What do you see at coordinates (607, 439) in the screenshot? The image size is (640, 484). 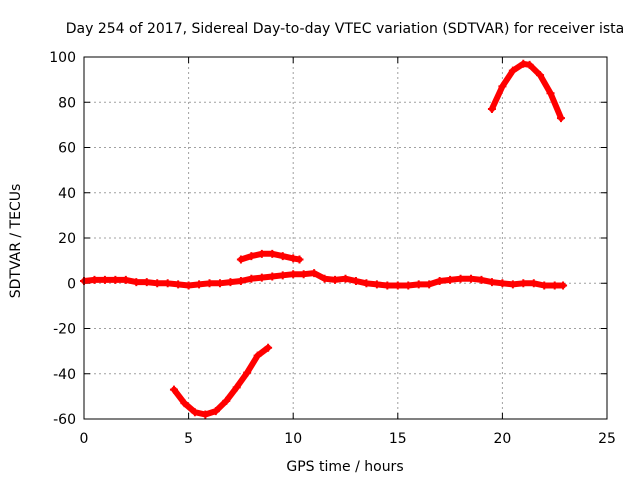 I see `x-tick-label: 25` at bounding box center [607, 439].